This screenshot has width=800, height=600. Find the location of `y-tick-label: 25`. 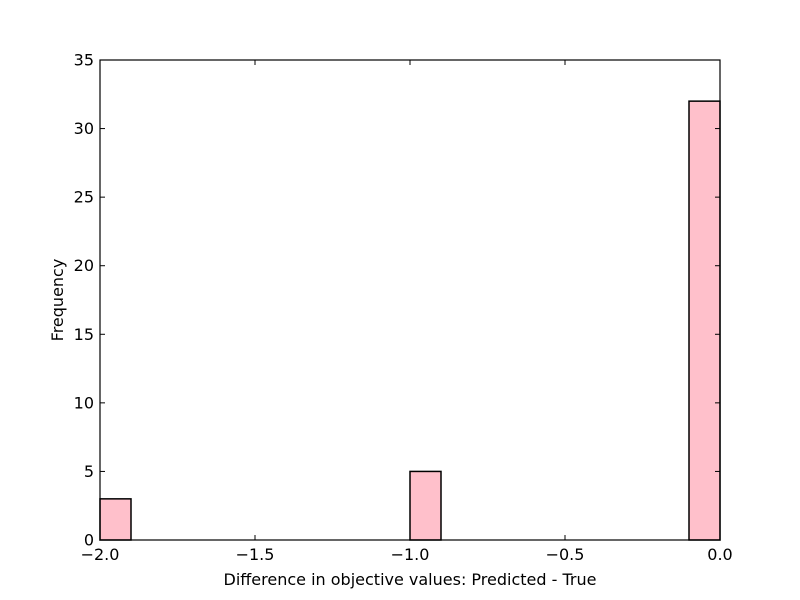

y-tick-label: 25 is located at coordinates (84, 197).